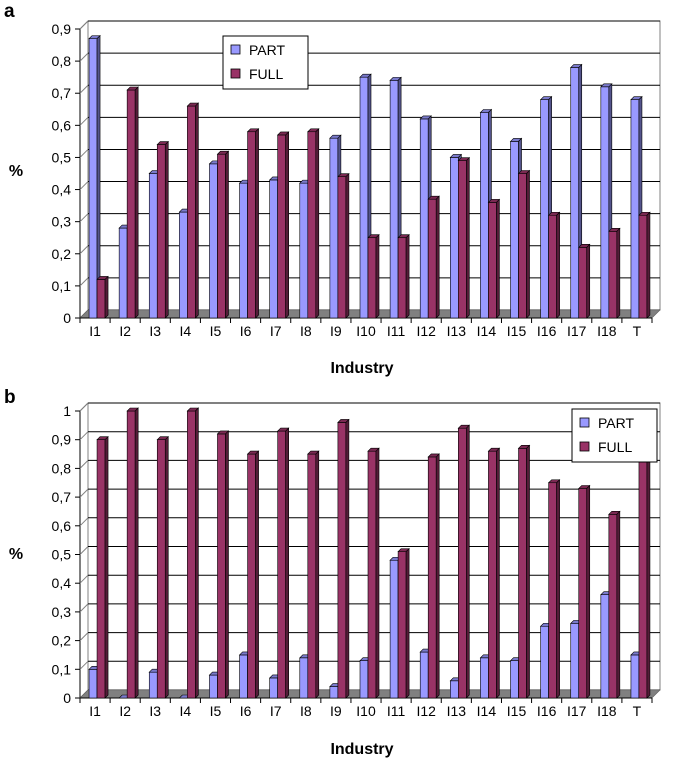 The height and width of the screenshot is (763, 673). What do you see at coordinates (62, 497) in the screenshot?
I see `y-tick-label: 0,7` at bounding box center [62, 497].